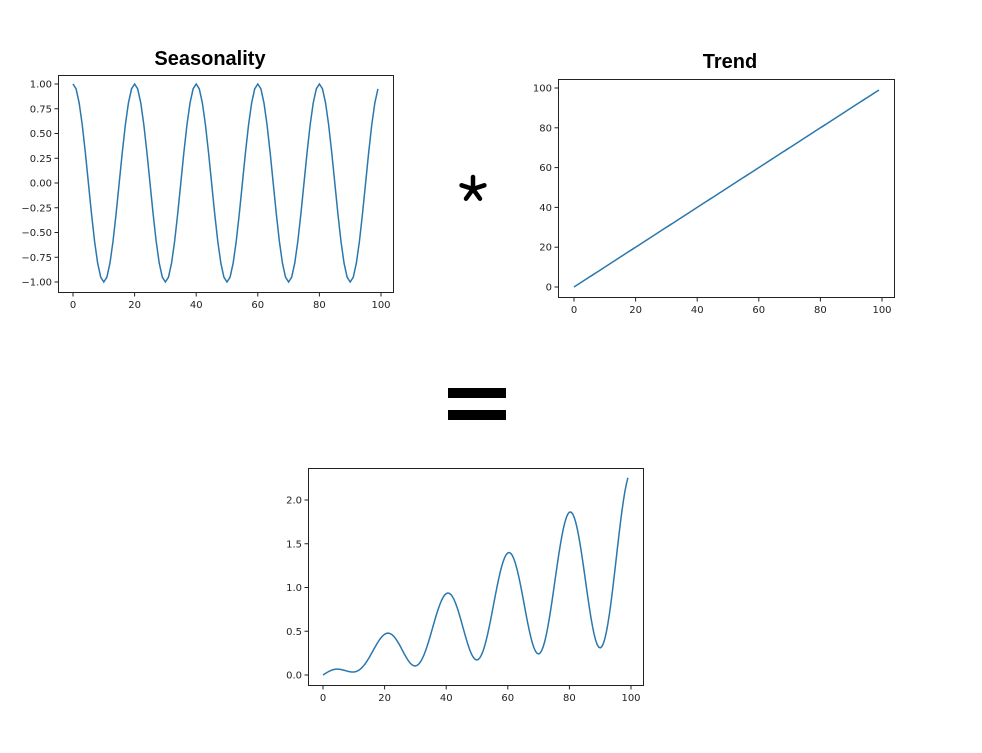  I want to click on y-tick-label: 0.50, so click(41, 134).